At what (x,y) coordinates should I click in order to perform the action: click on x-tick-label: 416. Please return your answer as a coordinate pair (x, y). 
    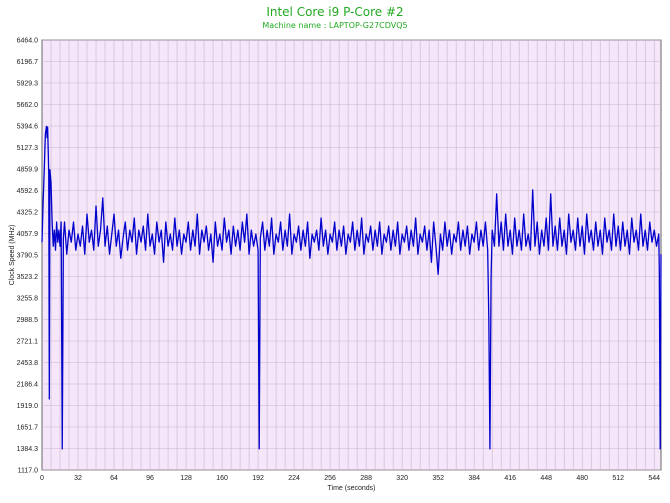
    Looking at the image, I should click on (510, 478).